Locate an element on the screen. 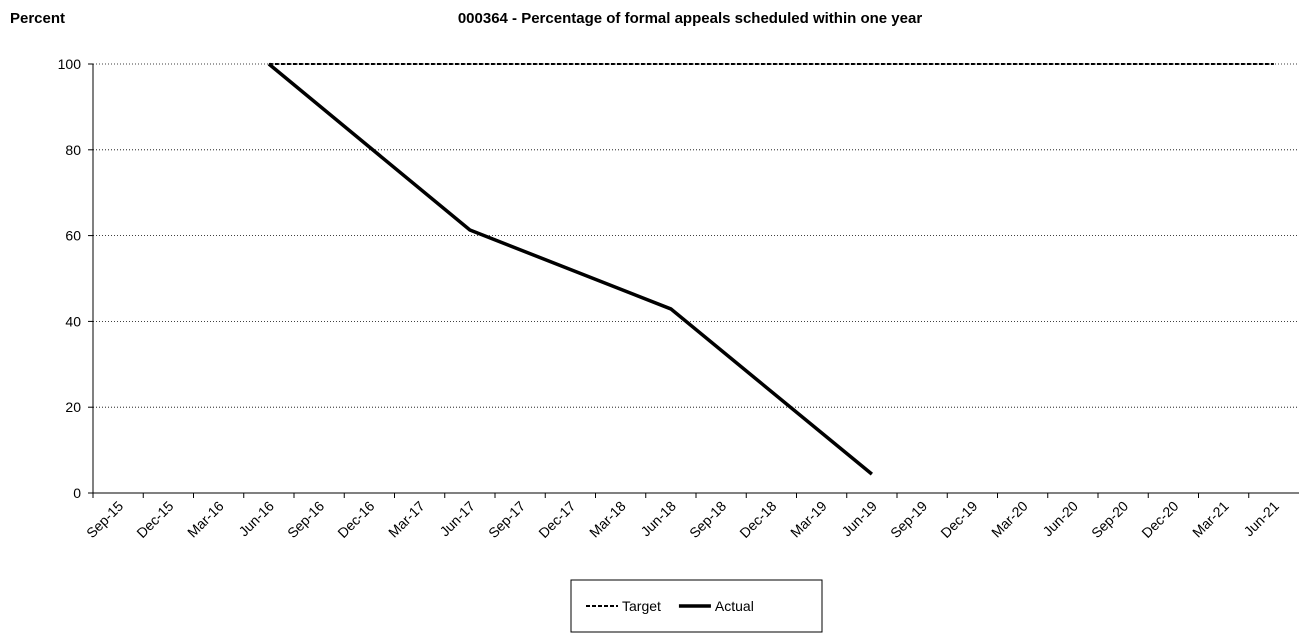 The width and height of the screenshot is (1306, 639). x-tick-label: Sep-16 is located at coordinates (305, 519).